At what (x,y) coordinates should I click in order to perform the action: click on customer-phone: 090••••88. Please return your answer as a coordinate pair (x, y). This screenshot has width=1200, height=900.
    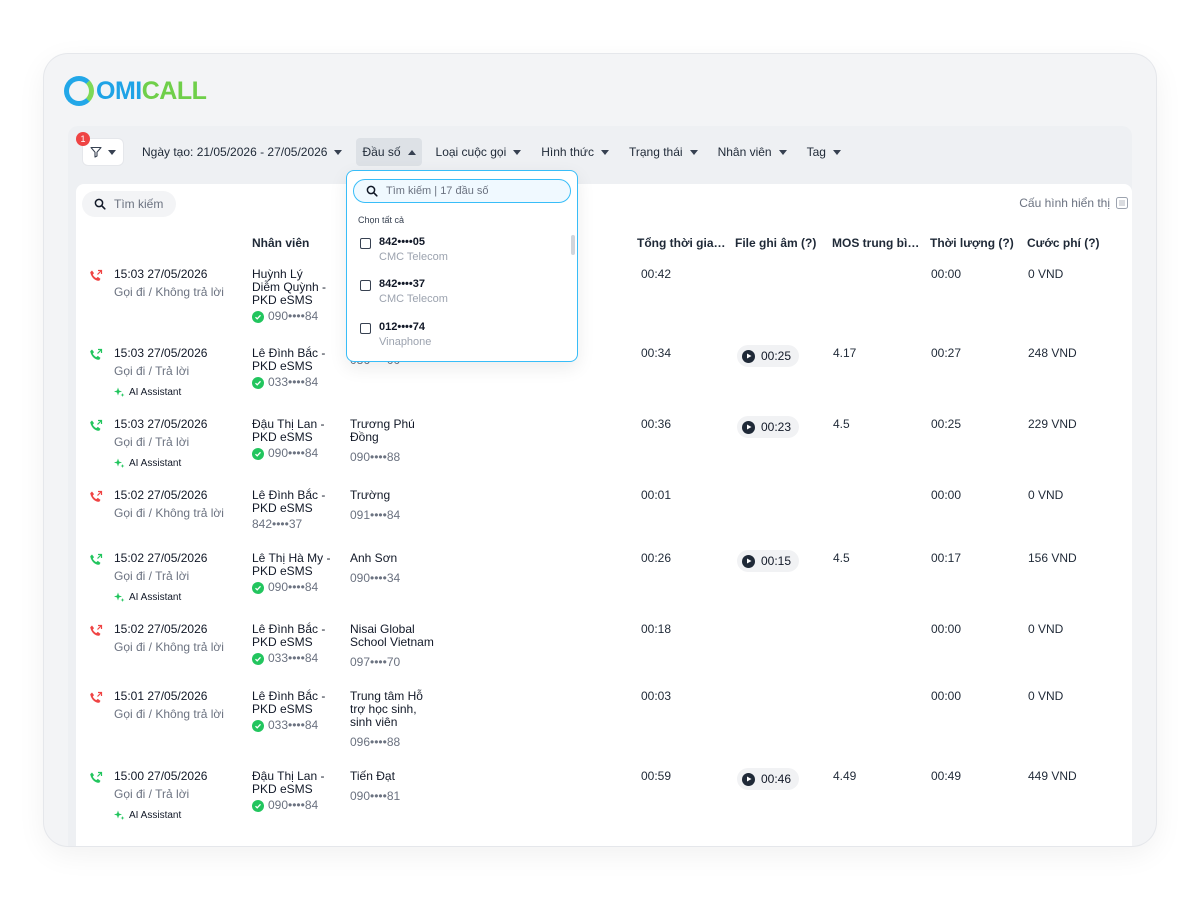
    Looking at the image, I should click on (375, 457).